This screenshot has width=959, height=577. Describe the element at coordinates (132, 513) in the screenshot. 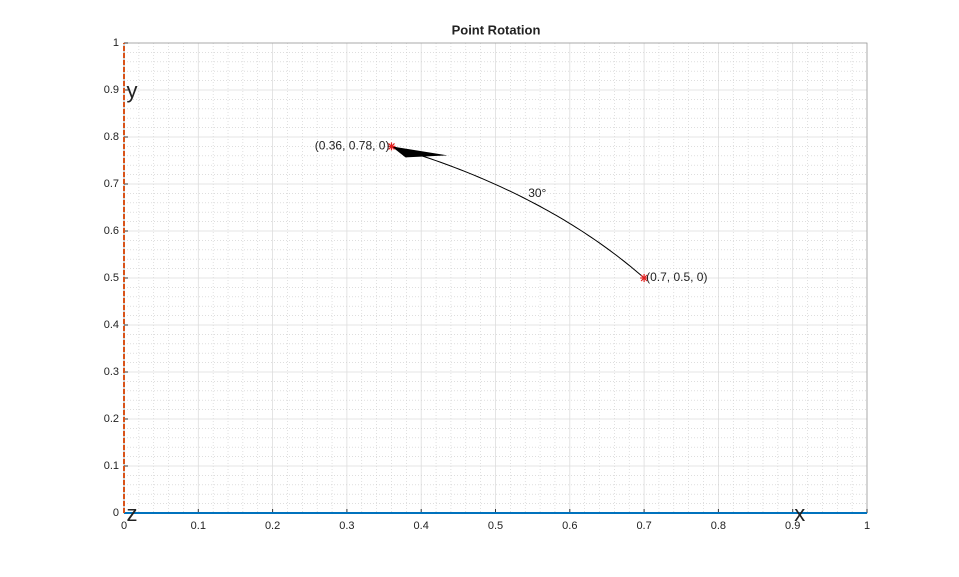

I see `z-axis-name: z` at that location.